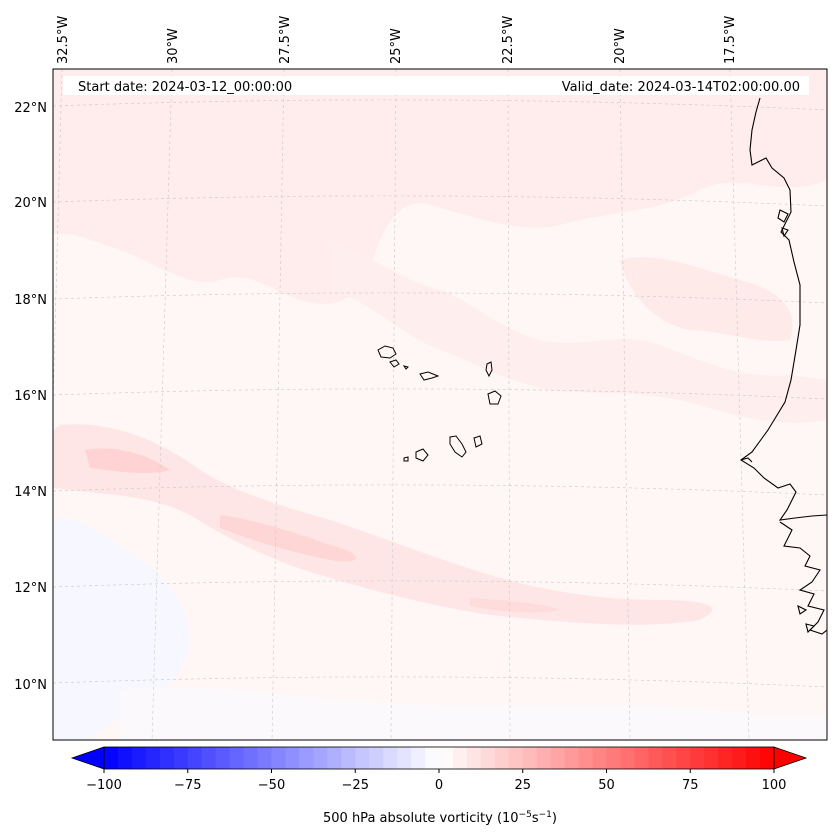 The height and width of the screenshot is (839, 837). I want to click on colorbar-label-exp1: −5, so click(525, 815).